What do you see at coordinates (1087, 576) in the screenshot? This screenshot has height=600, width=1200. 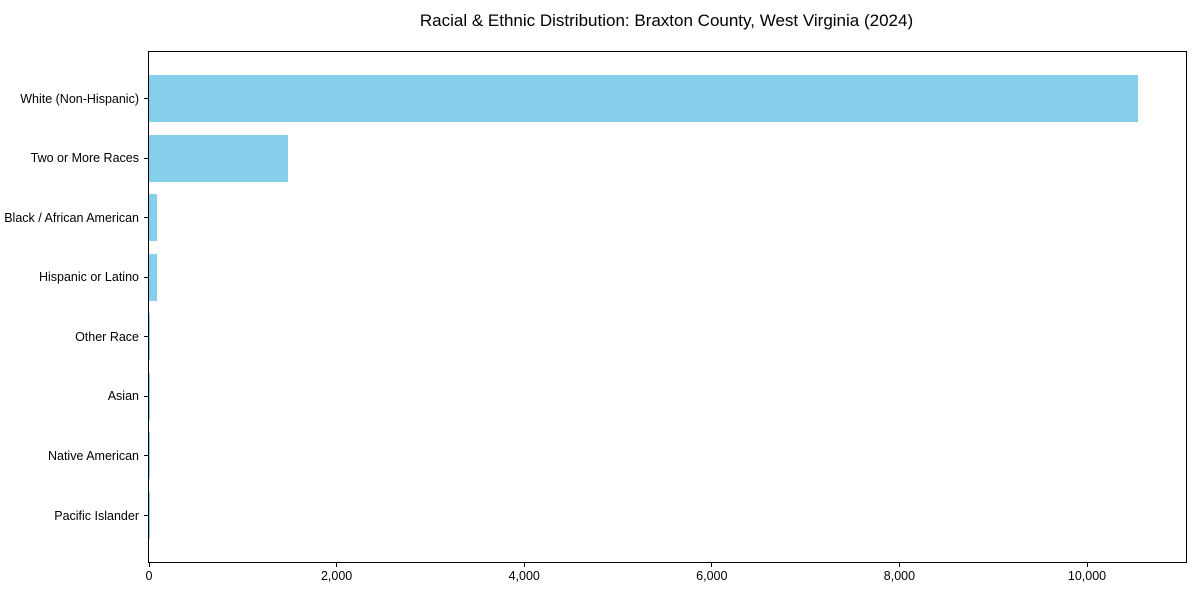 I see `x-axis-tick-label: 10,000` at bounding box center [1087, 576].